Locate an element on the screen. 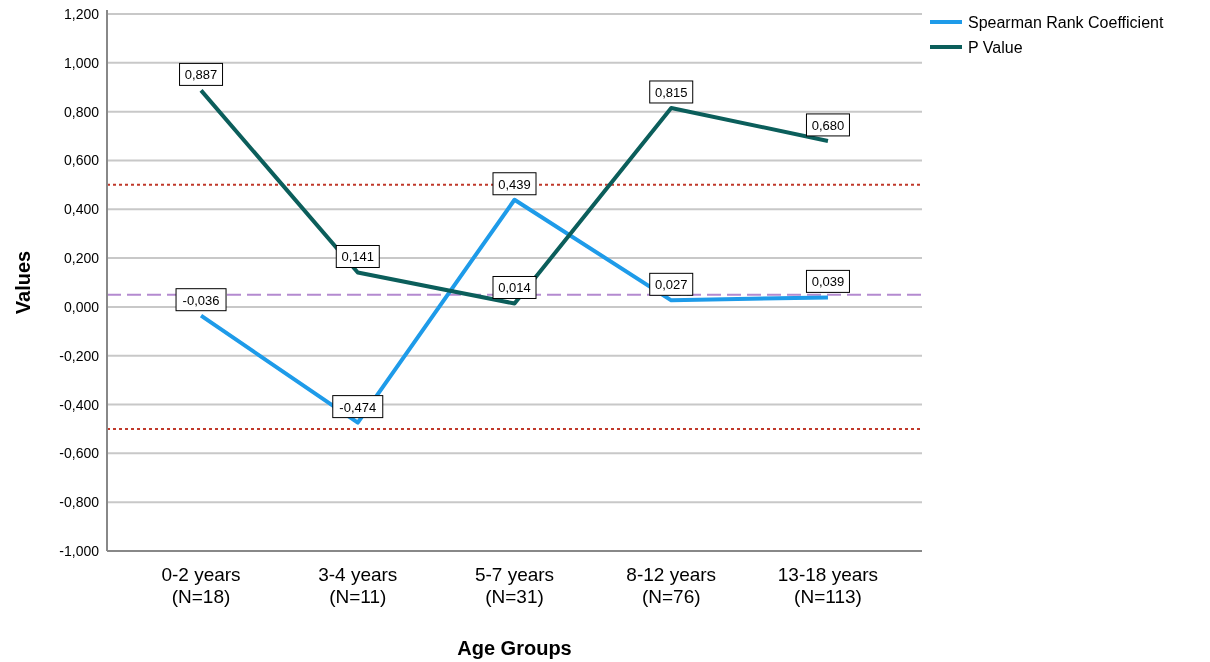 Image resolution: width=1210 pixels, height=662 pixels. x-tick-label: 3-4 years (N=11) is located at coordinates (358, 585).